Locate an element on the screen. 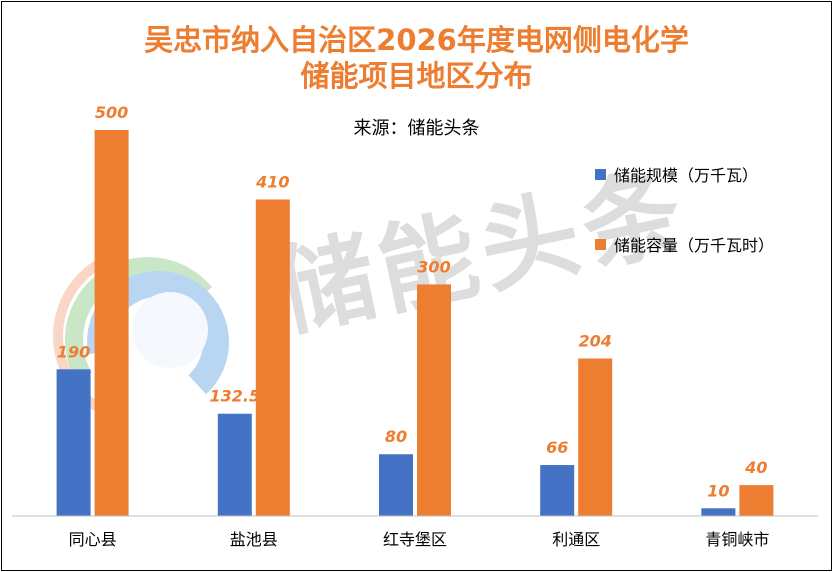  x-tick-label: 青铜峡市 is located at coordinates (737, 539).